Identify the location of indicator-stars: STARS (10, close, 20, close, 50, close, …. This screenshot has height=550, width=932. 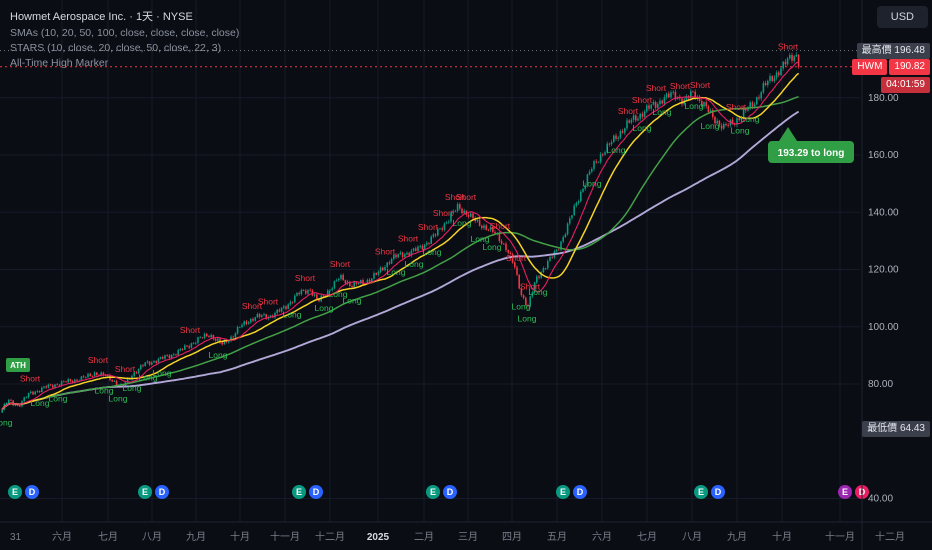
(116, 48).